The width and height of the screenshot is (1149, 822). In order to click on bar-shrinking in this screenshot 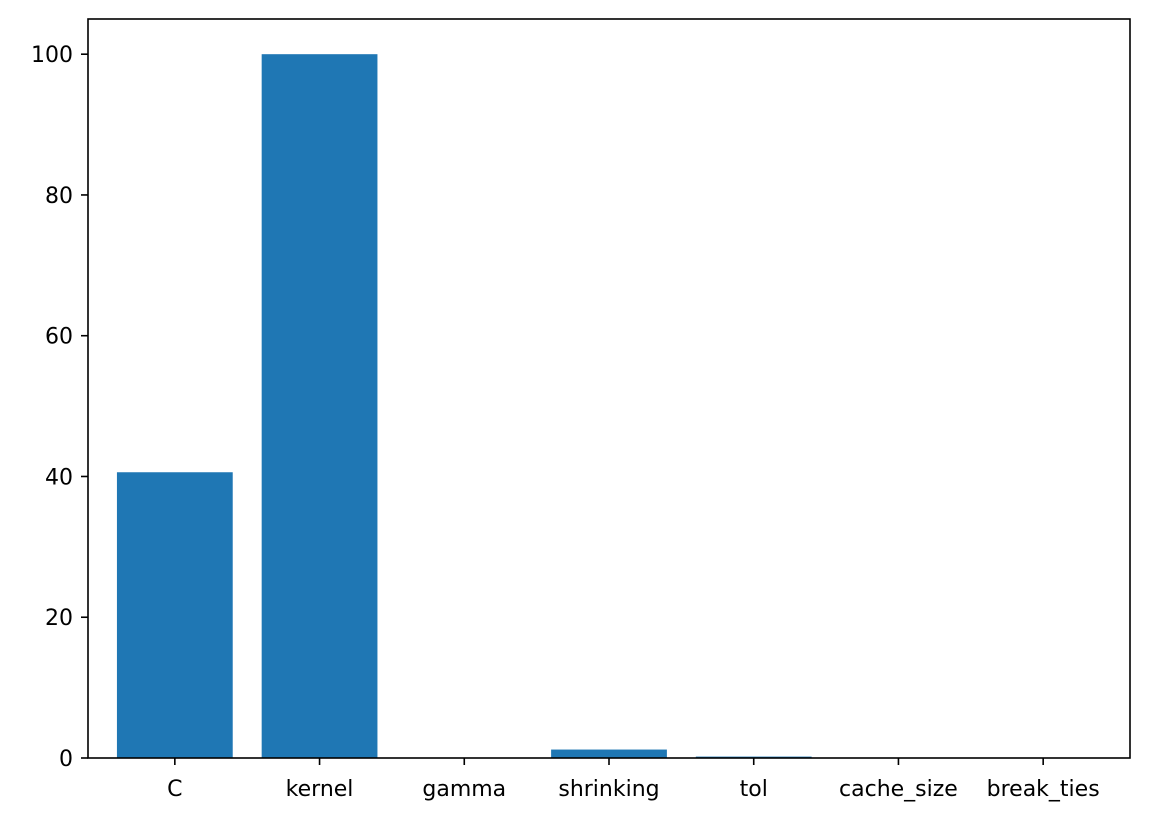, I will do `click(609, 753)`.